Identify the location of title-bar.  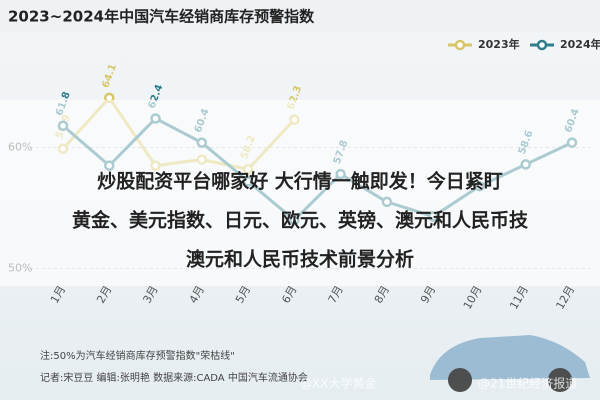
(300, 16).